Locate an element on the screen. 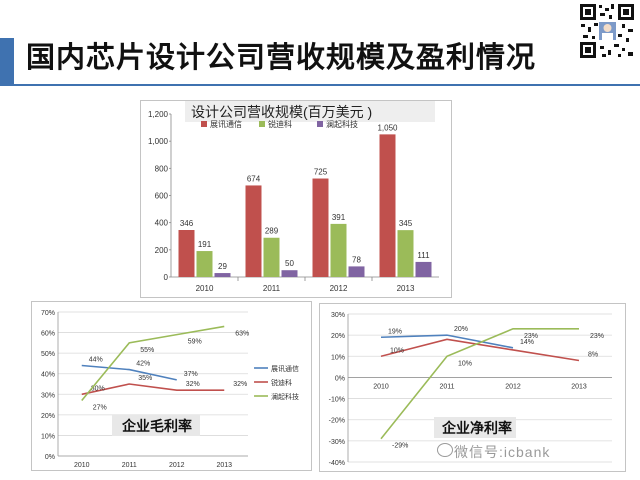 This screenshot has height=480, width=640. qr-code-icon is located at coordinates (607, 31).